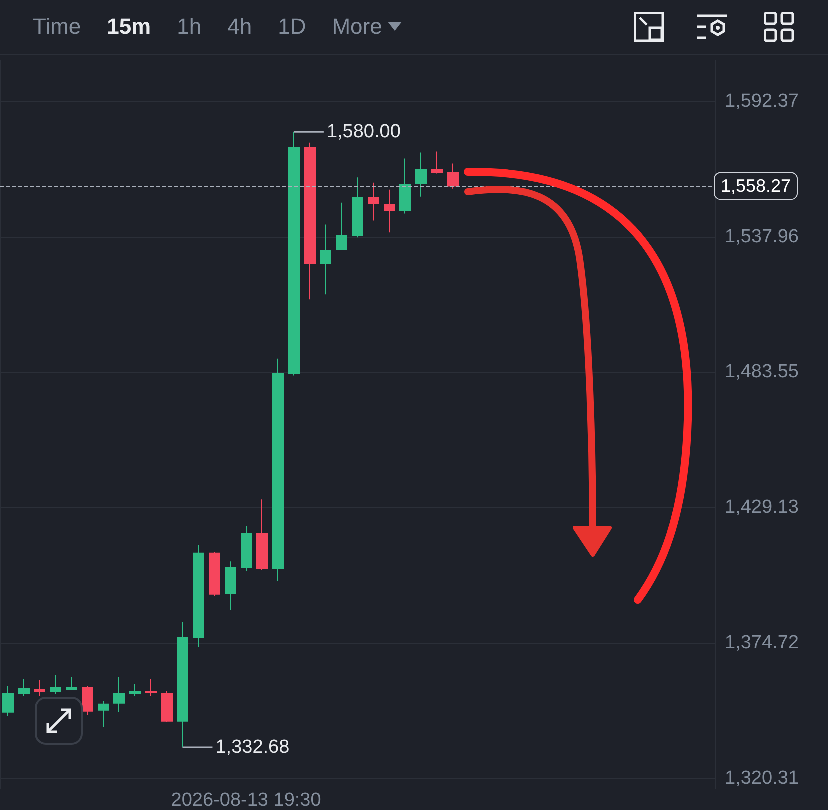 The image size is (828, 810). Describe the element at coordinates (756, 186) in the screenshot. I see `ref-line-label: 1,558.27` at that location.